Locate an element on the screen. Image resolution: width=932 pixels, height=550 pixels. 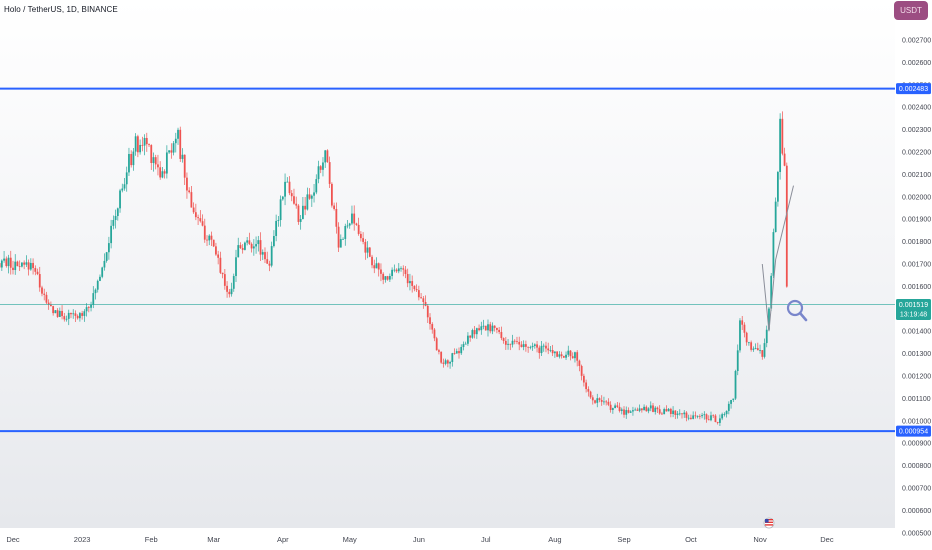
projection-line is located at coordinates (777, 258).